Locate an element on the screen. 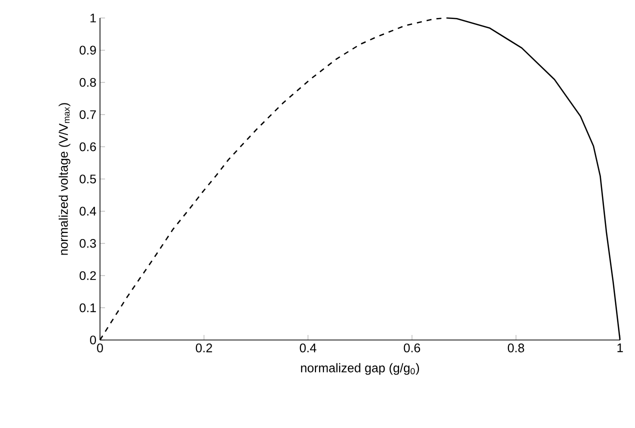  y-axis-title: normalized voltage (V/V$_{max}$) is located at coordinates (64, 179).